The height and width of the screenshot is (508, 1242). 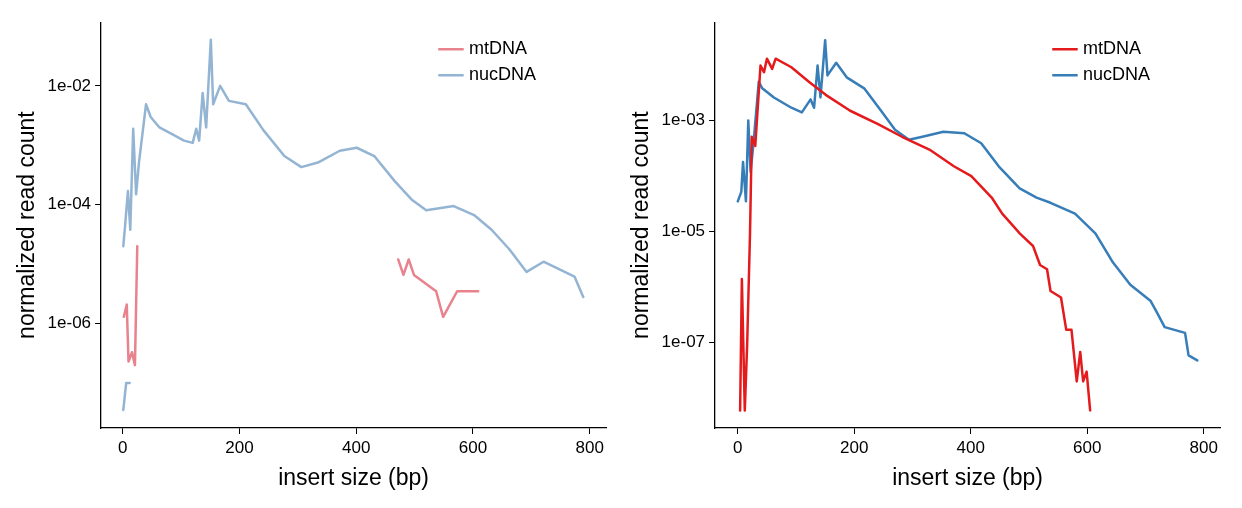 I want to click on y-tick-label: 1e-02, so click(x=69, y=85).